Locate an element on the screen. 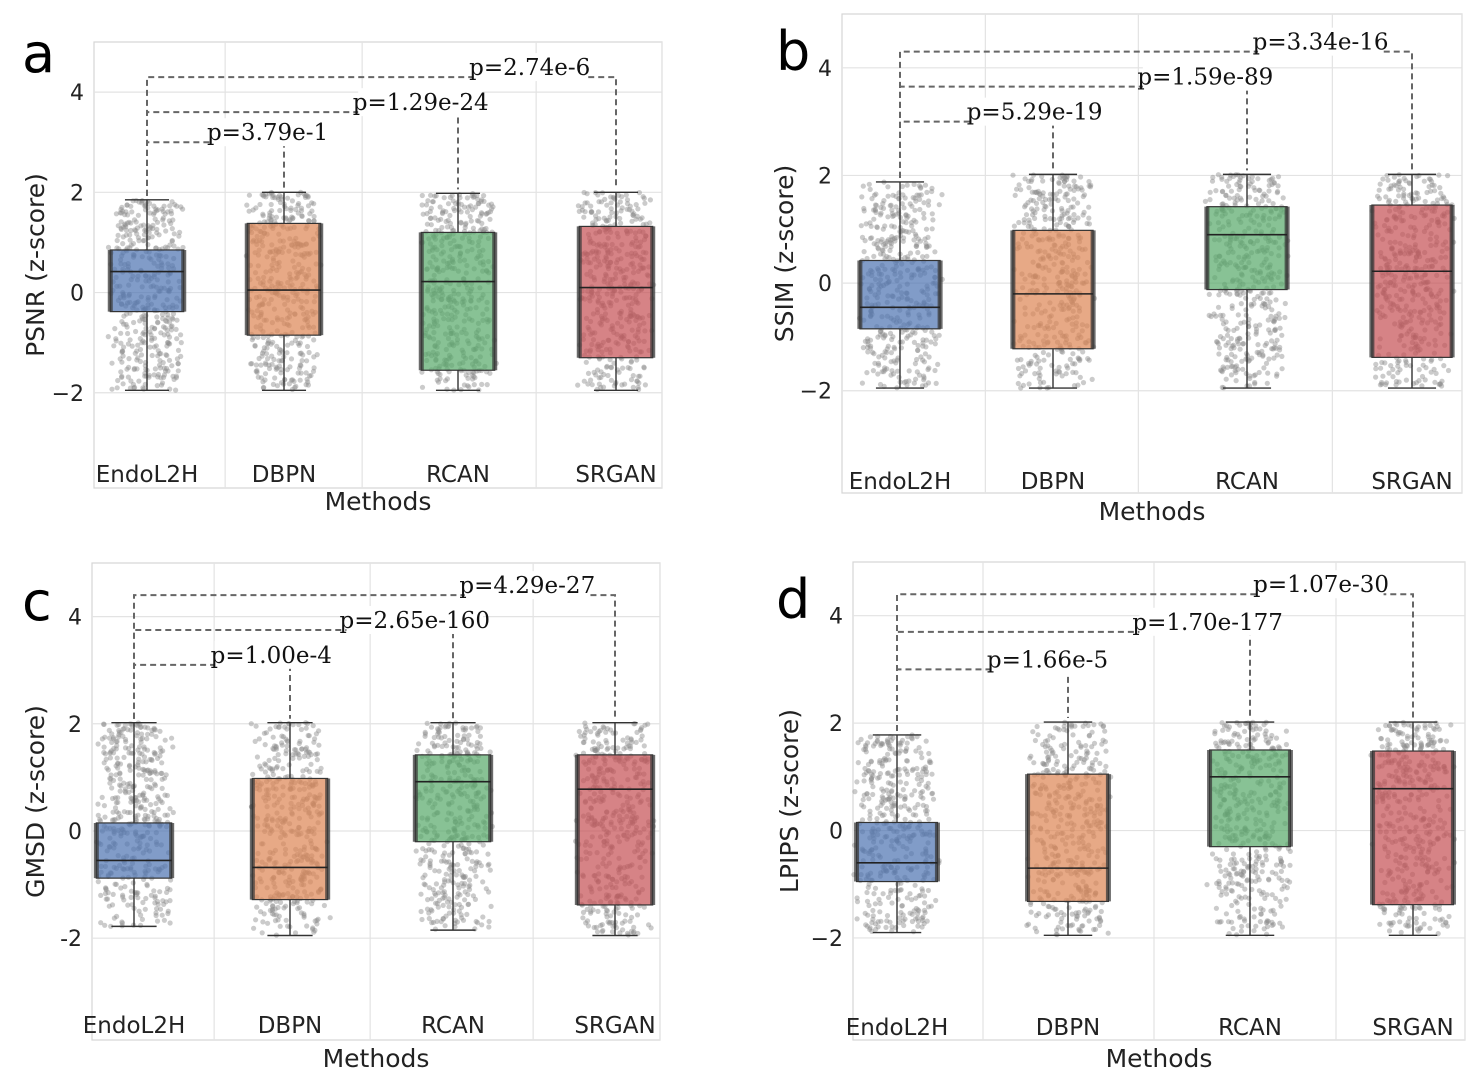 This screenshot has height=1080, width=1479. box-rect is located at coordinates (1053, 289).